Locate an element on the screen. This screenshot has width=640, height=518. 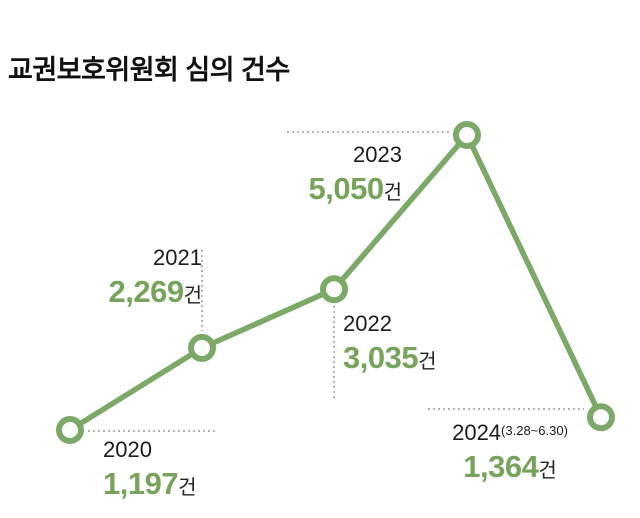
year-label-2020: 2020 is located at coordinates (127, 449).